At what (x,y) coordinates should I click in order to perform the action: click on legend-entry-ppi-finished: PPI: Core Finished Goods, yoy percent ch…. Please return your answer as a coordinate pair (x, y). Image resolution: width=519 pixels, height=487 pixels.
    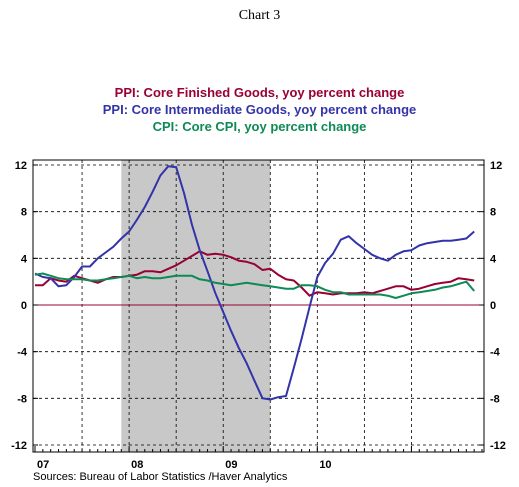
    Looking at the image, I should click on (259, 92).